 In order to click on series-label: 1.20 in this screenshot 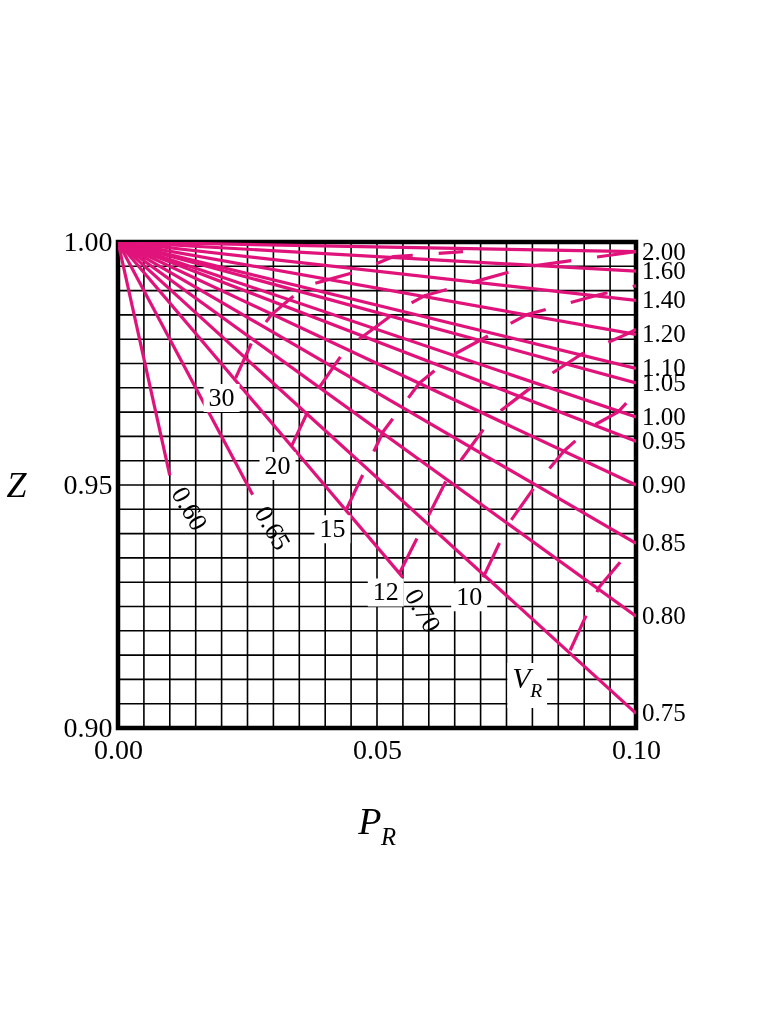, I will do `click(664, 334)`.